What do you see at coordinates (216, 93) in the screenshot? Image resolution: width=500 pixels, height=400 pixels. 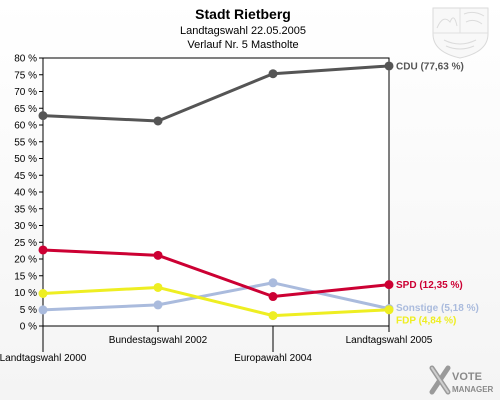 I see `series-line-cdu` at bounding box center [216, 93].